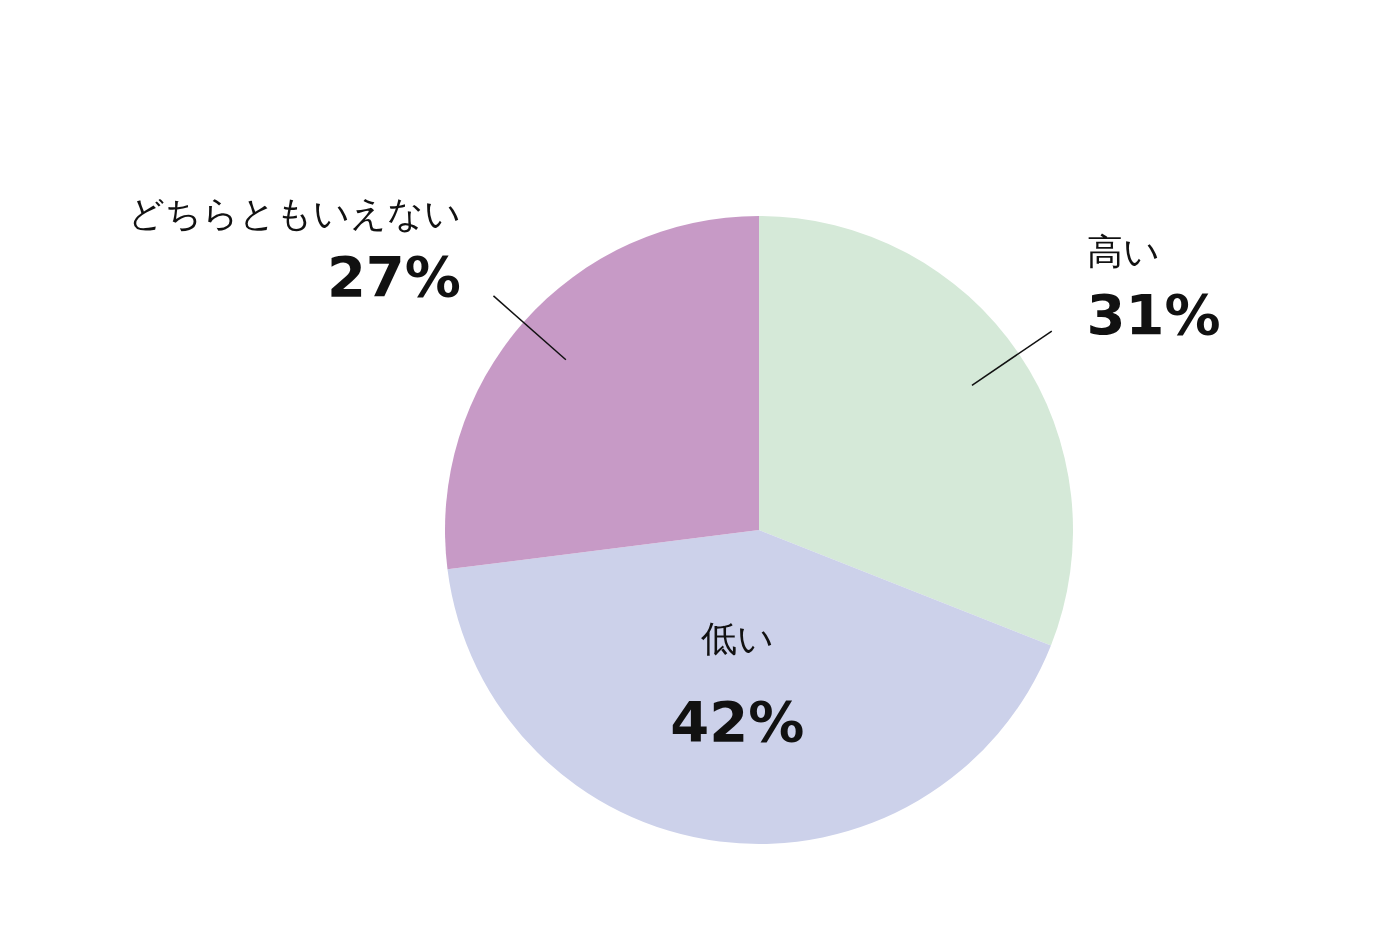 This screenshot has height=940, width=1393. Describe the element at coordinates (1123, 252) in the screenshot. I see `slice-label: 高い` at that location.